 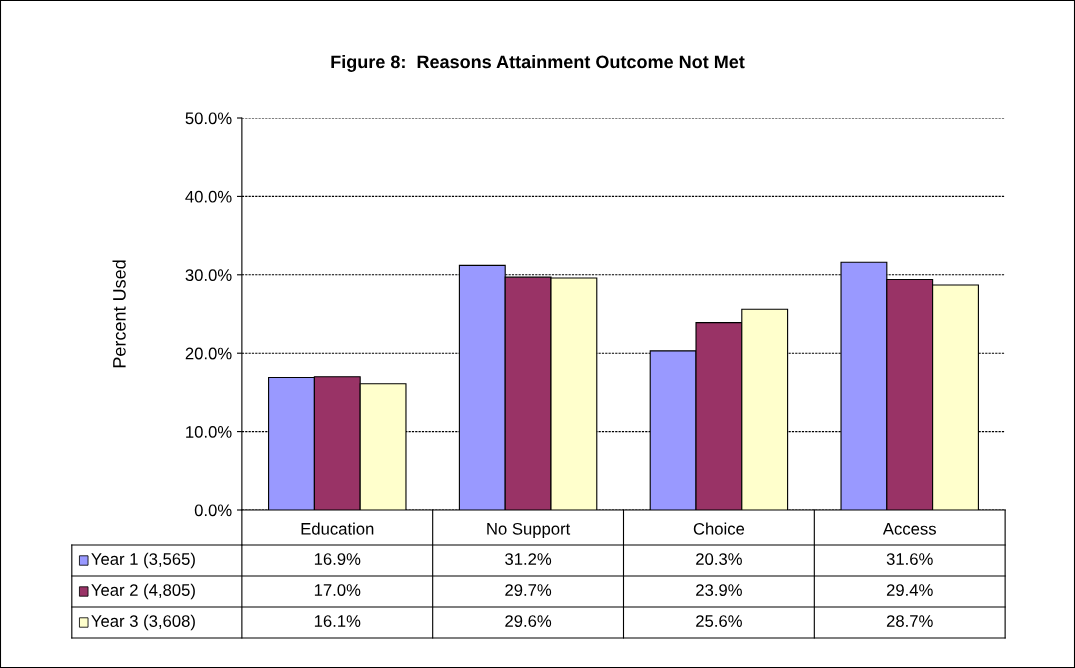 What do you see at coordinates (909, 559) in the screenshot?
I see `data-label: 31.6%` at bounding box center [909, 559].